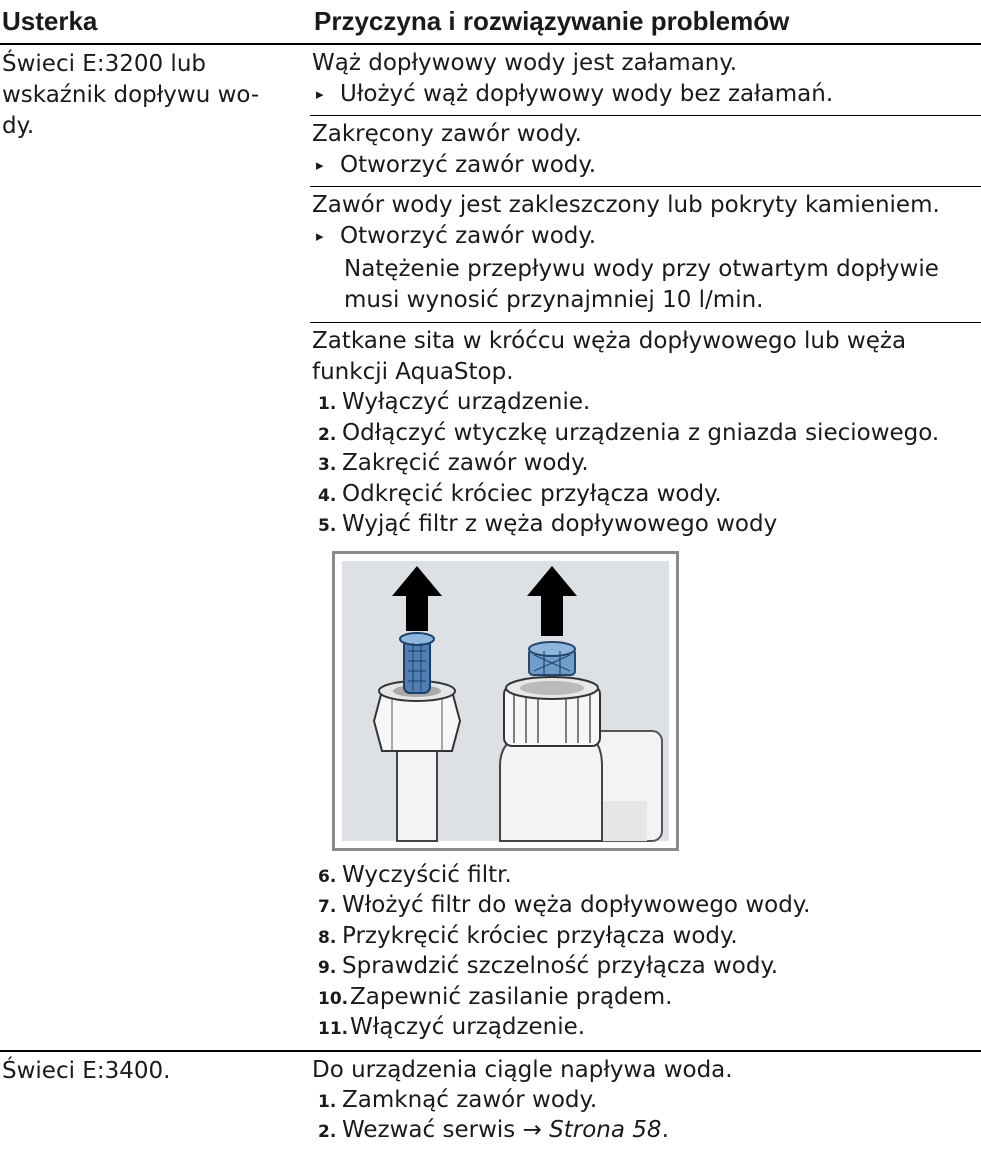 The height and width of the screenshot is (1153, 981). What do you see at coordinates (333, 998) in the screenshot?
I see `step-number: 10.` at bounding box center [333, 998].